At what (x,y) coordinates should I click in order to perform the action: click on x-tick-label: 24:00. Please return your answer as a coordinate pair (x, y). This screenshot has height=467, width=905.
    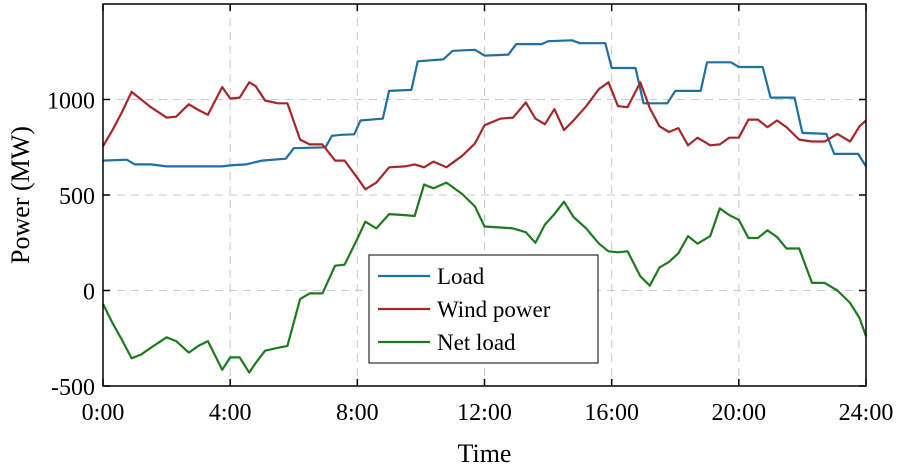
    Looking at the image, I should click on (866, 413).